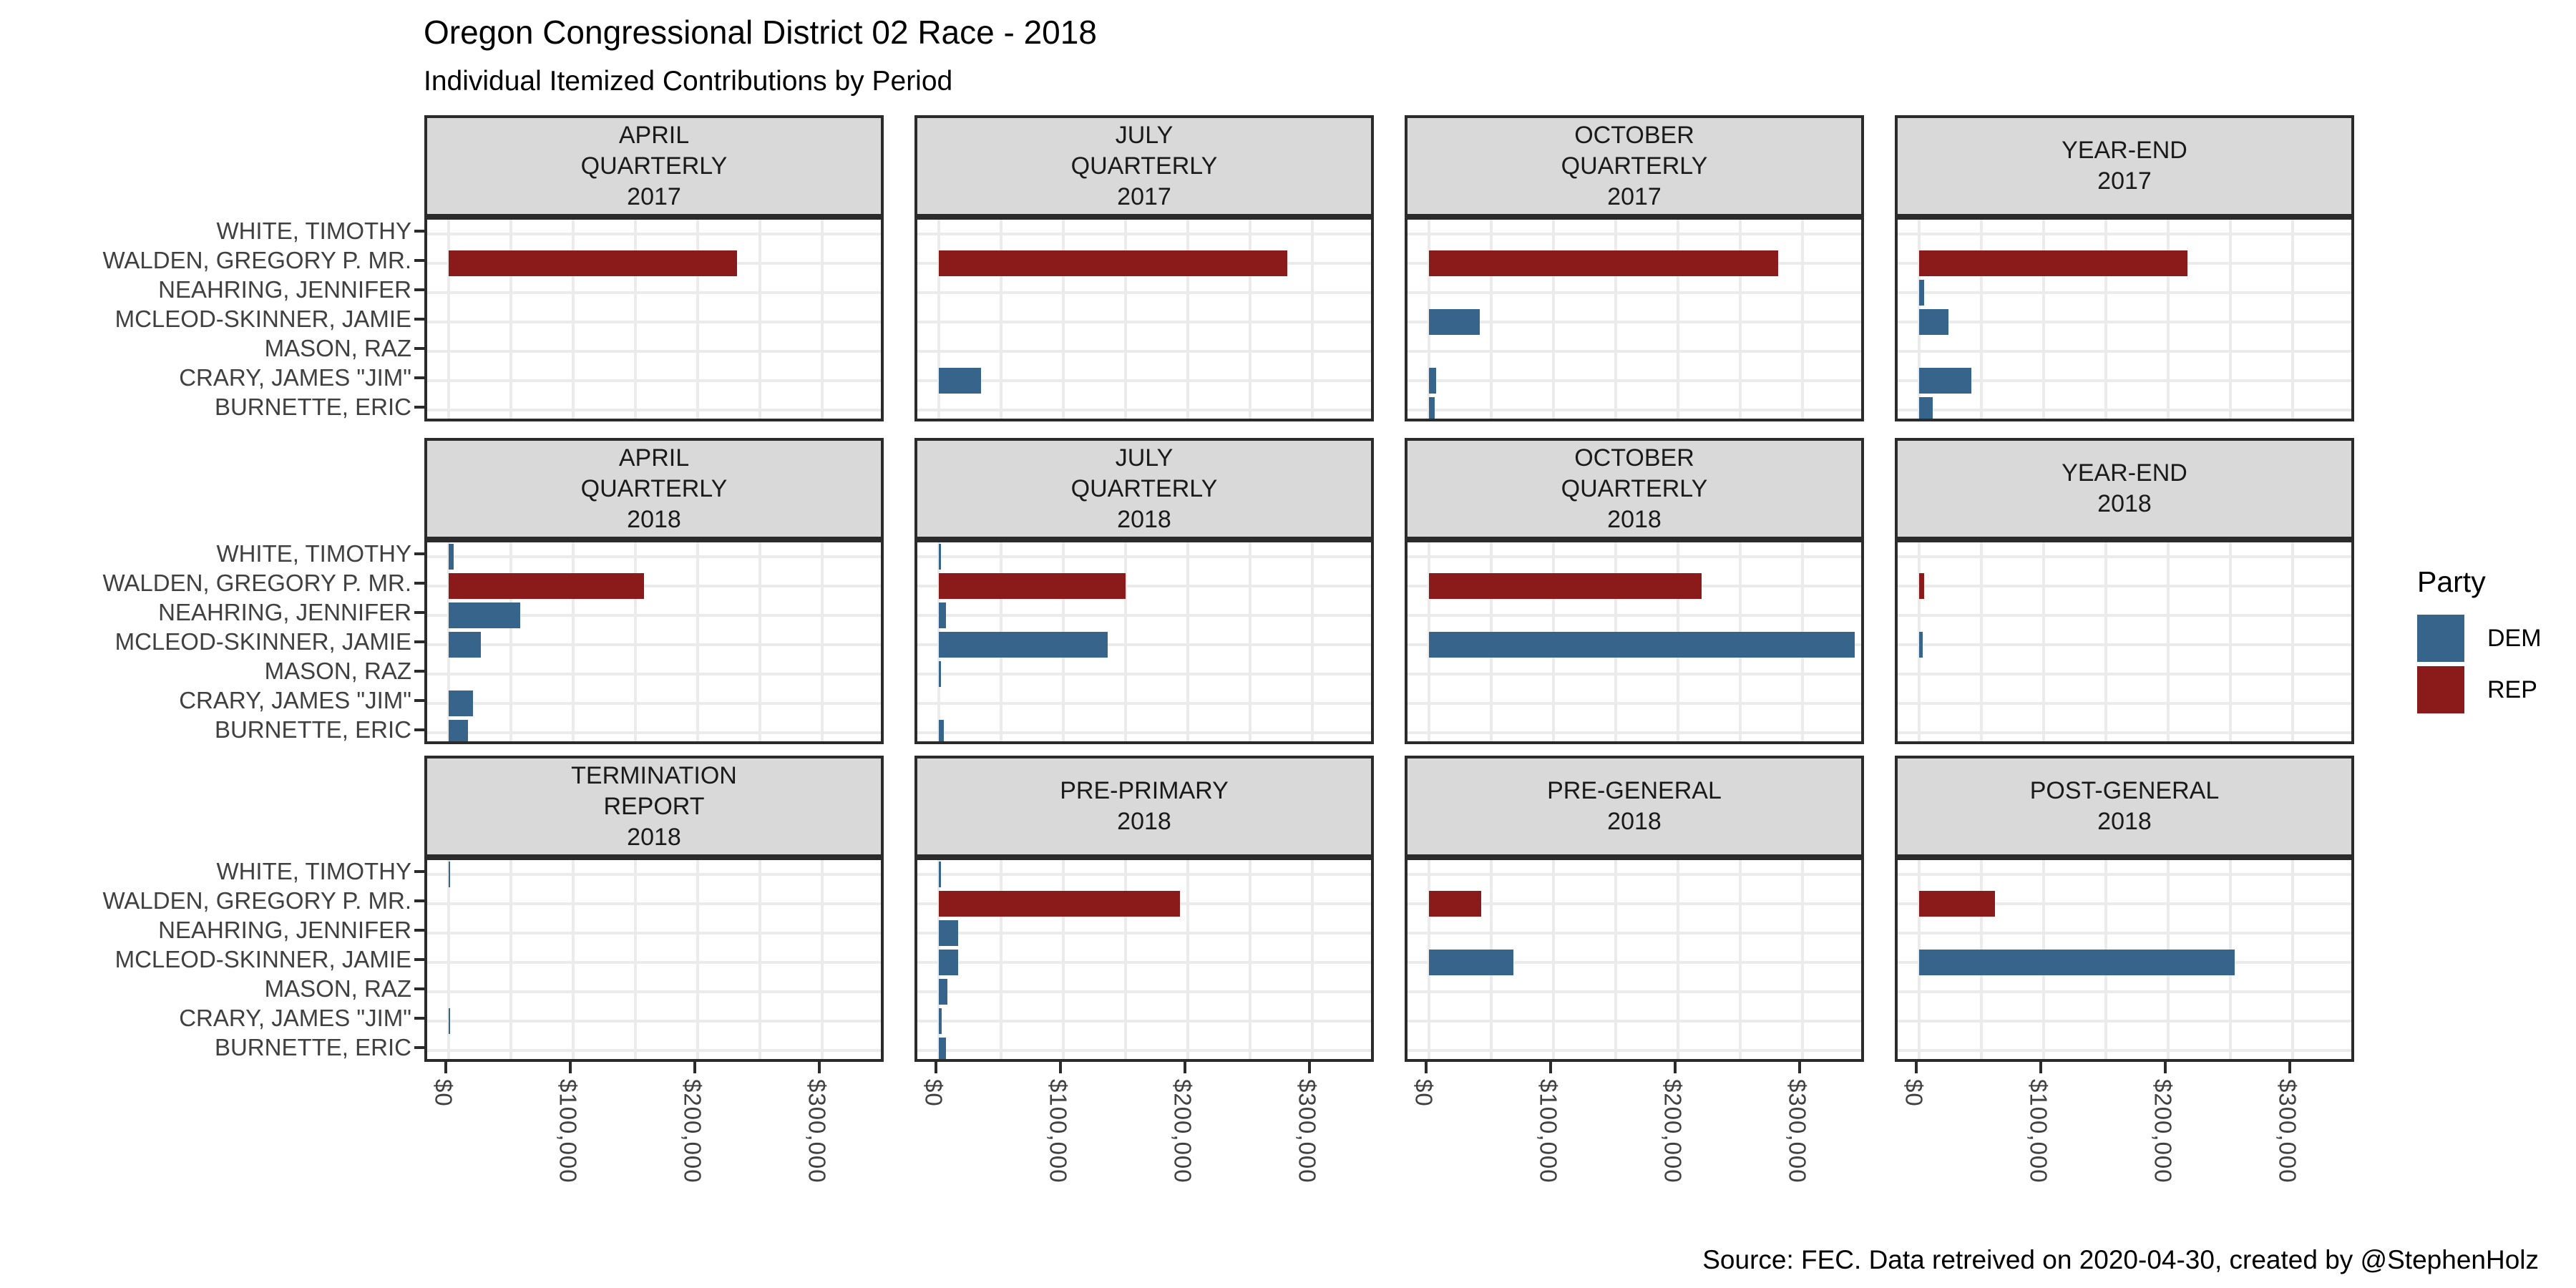 This screenshot has height=1288, width=2576. Describe the element at coordinates (1635, 488) in the screenshot. I see `facet-strip-label: QUARTERLY` at that location.